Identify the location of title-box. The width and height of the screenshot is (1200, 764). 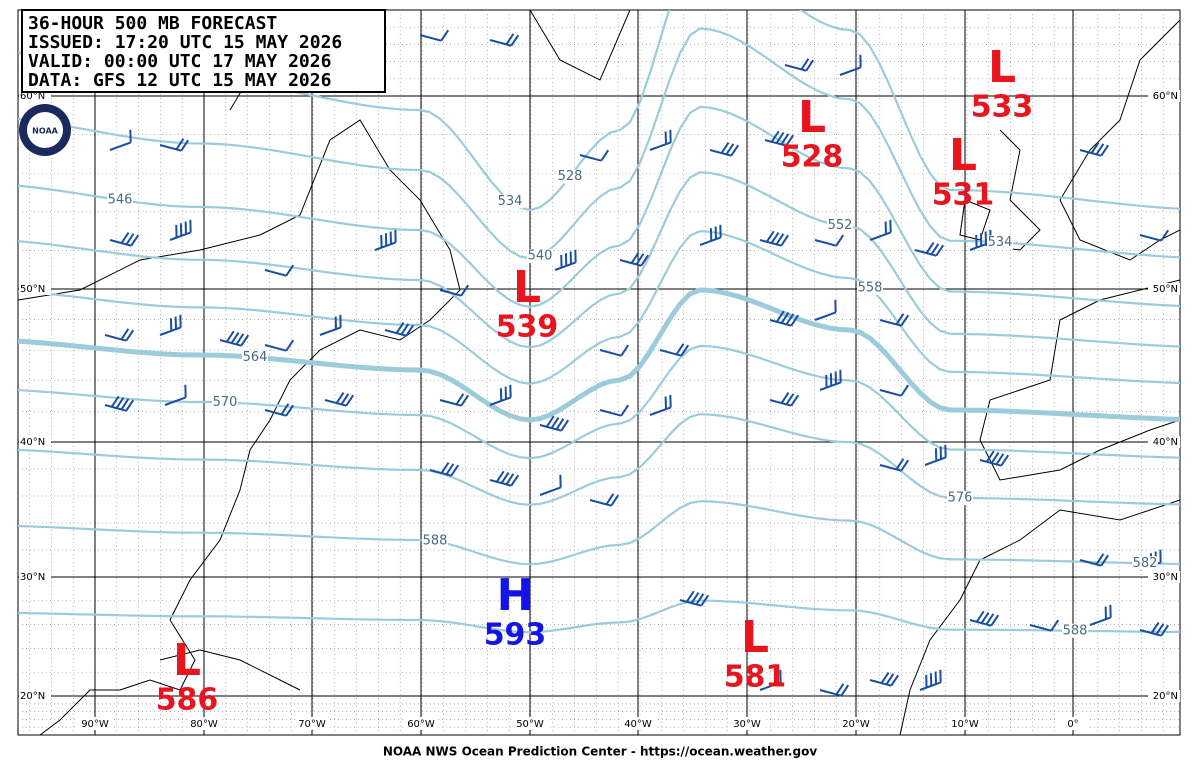
(203, 51).